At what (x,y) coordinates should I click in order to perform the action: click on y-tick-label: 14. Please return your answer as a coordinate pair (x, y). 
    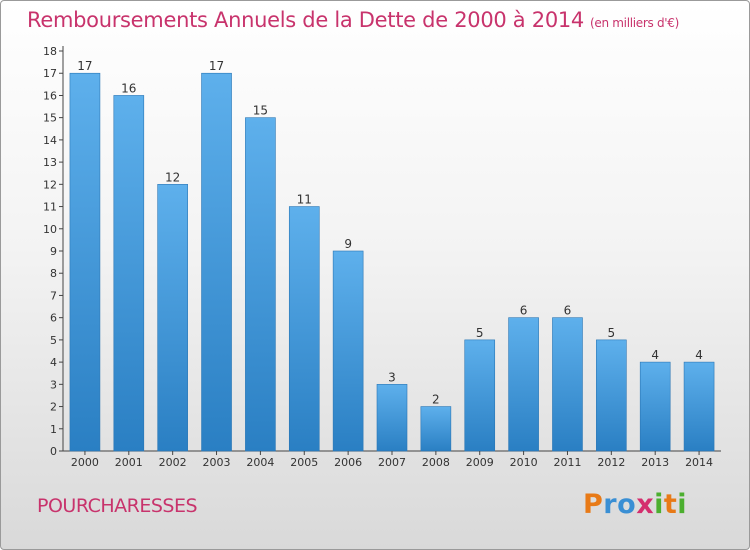
    Looking at the image, I should click on (50, 140).